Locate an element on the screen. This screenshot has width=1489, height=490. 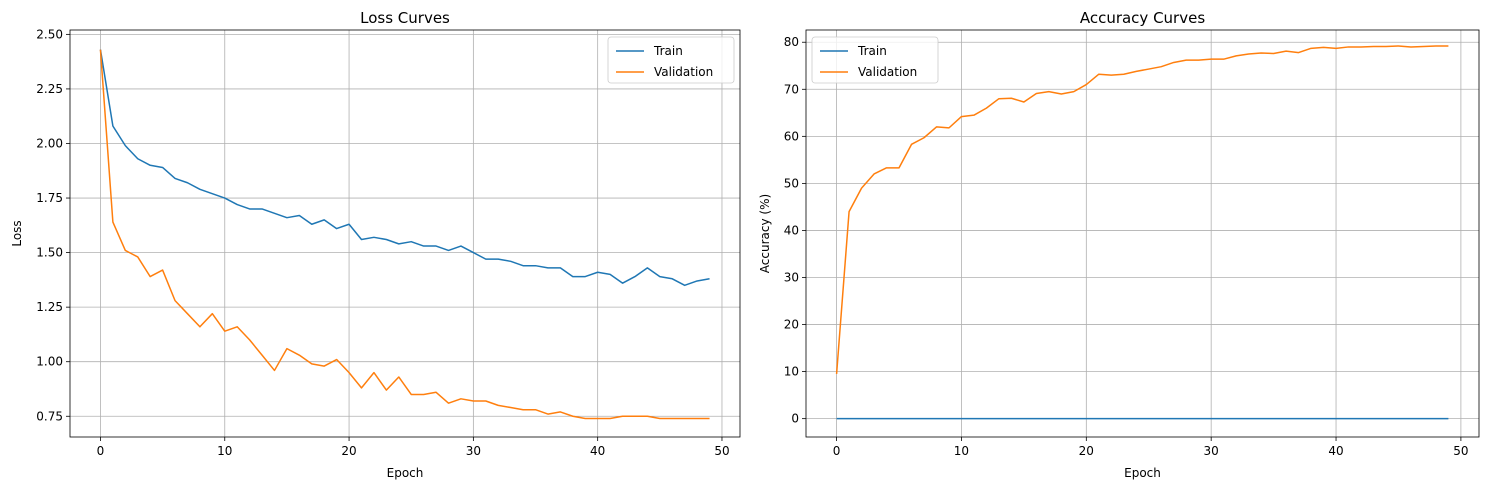
chart-title: Accuracy Curves is located at coordinates (1143, 18).